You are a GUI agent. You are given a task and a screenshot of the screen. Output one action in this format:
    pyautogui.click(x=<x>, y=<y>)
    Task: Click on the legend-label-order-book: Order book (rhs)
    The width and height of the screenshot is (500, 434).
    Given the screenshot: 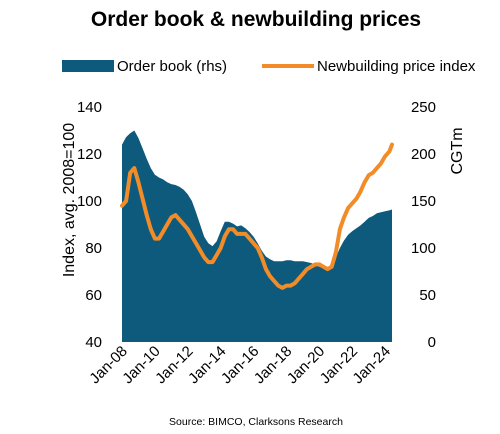 What is the action you would take?
    pyautogui.click(x=172, y=66)
    